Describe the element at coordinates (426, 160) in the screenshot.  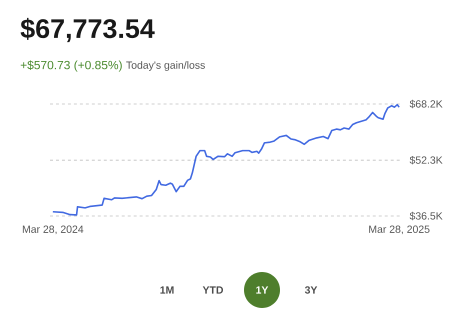
I see `y-tick-label: $52.3K` at that location.